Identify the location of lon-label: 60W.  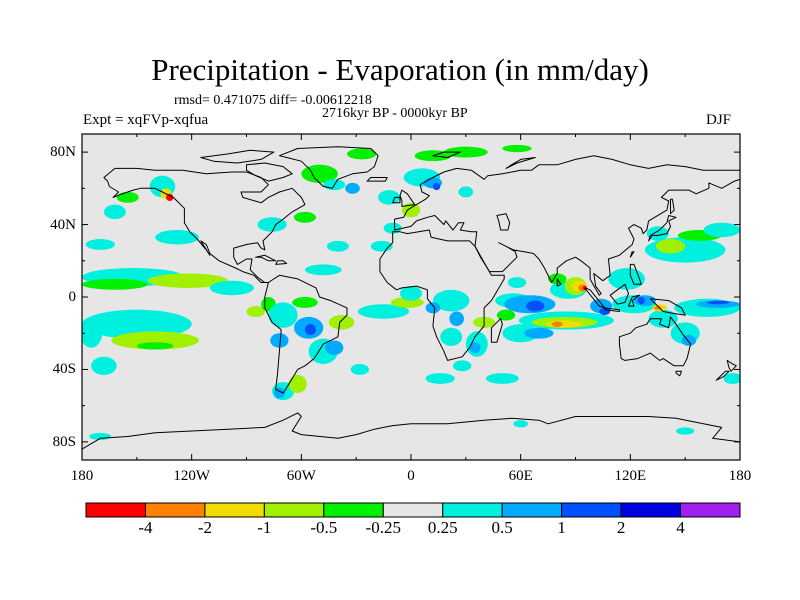
(301, 476).